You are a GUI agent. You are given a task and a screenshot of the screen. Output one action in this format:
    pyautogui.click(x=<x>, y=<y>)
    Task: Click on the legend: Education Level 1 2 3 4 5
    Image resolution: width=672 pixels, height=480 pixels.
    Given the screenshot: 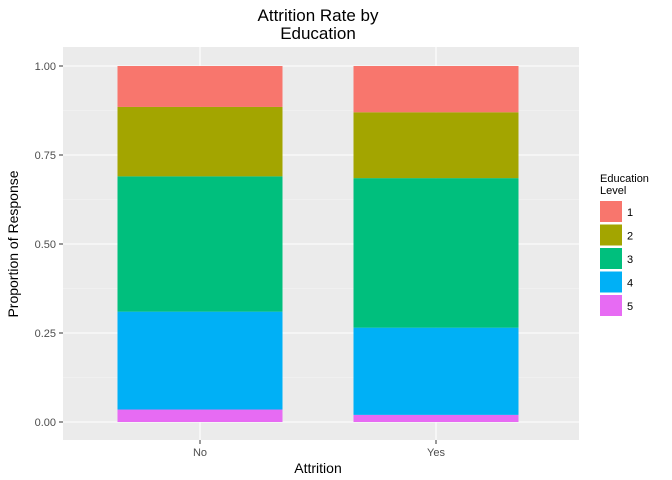 What is the action you would take?
    pyautogui.click(x=624, y=244)
    